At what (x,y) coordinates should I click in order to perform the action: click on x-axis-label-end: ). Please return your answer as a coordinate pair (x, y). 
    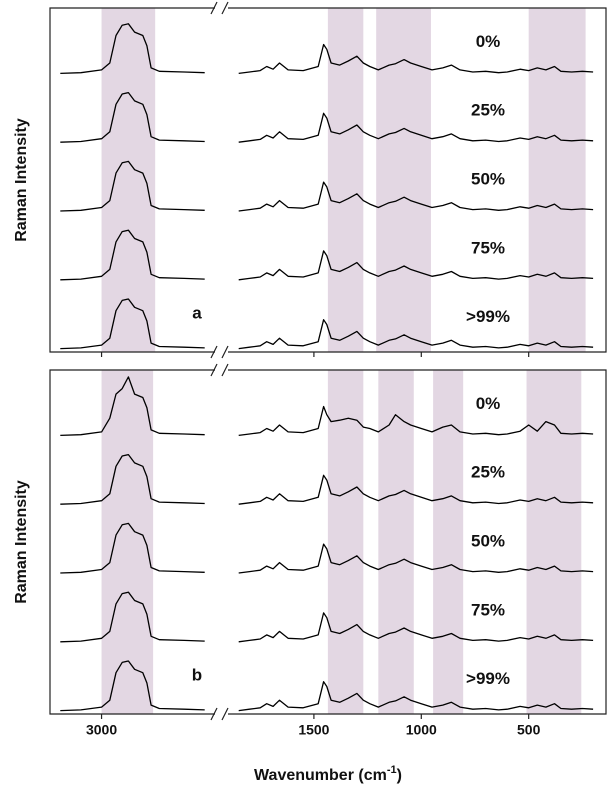
    Looking at the image, I should click on (399, 775).